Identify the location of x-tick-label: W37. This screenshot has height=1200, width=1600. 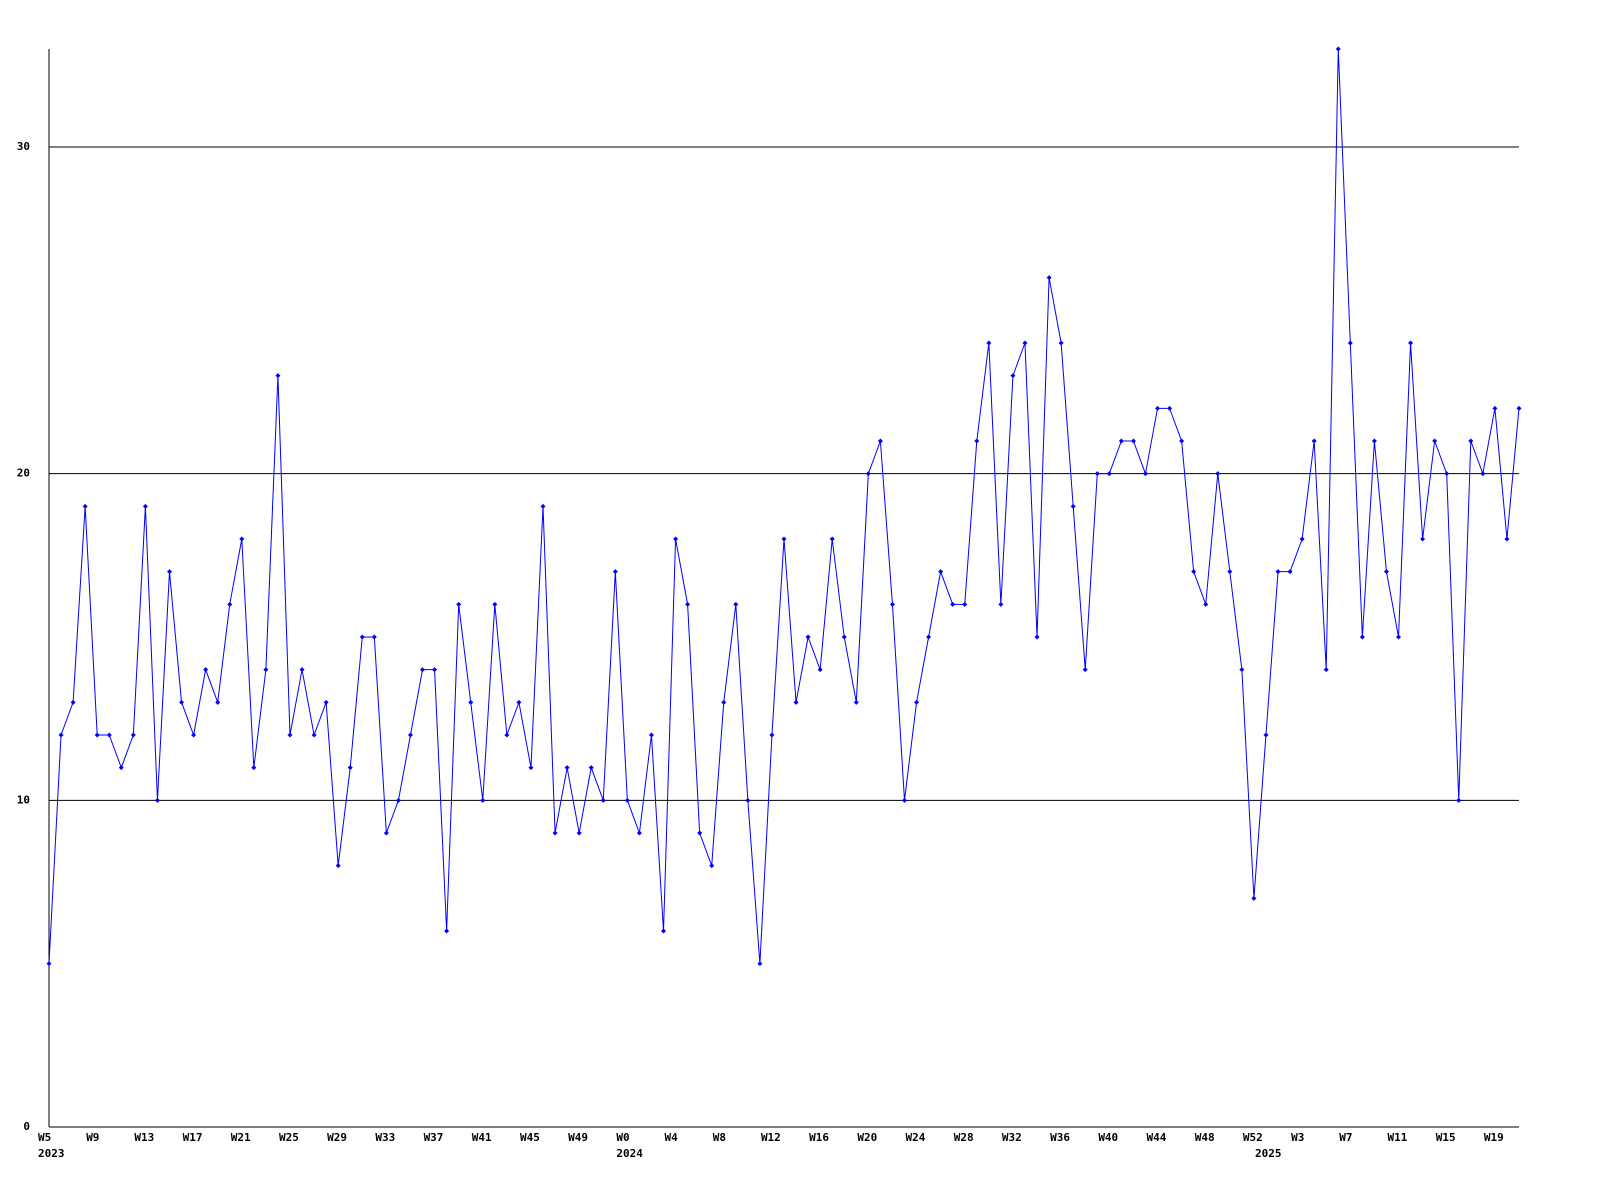
(434, 1137).